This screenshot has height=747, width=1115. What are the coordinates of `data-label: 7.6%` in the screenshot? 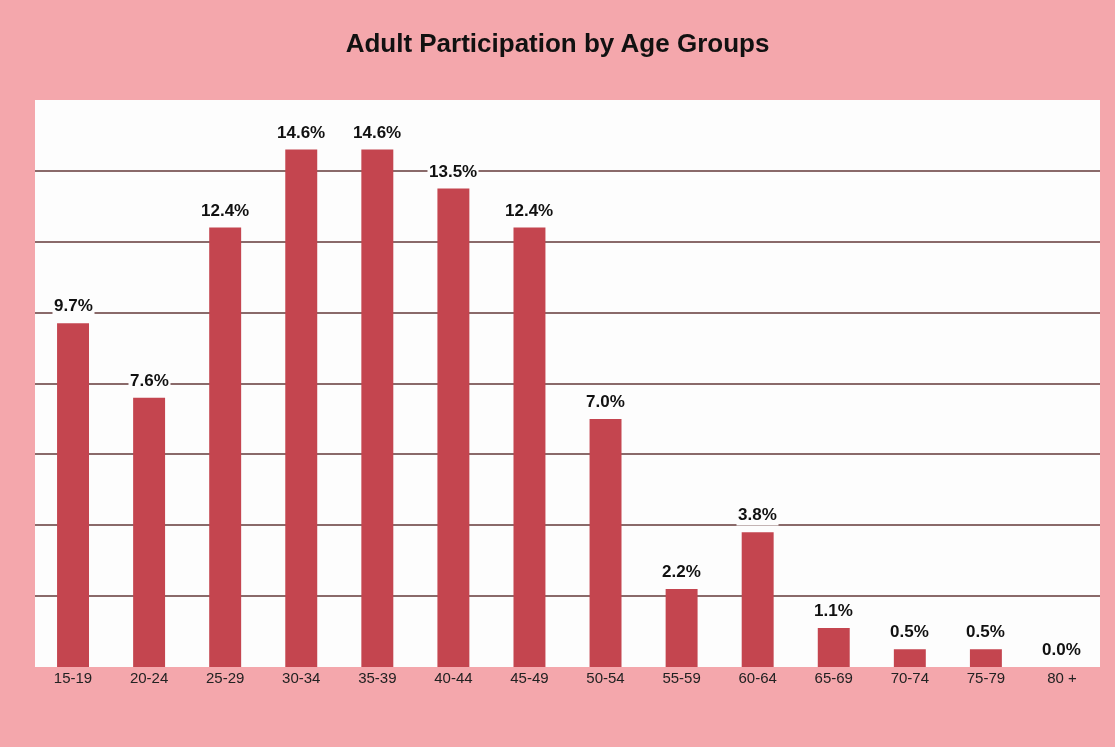 It's located at (149, 380).